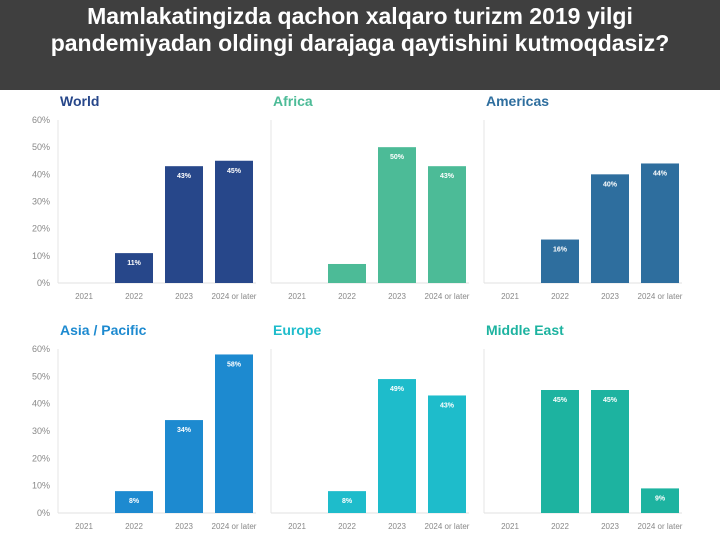 The width and height of the screenshot is (720, 540). Describe the element at coordinates (610, 184) in the screenshot. I see `data-label: 40%` at that location.